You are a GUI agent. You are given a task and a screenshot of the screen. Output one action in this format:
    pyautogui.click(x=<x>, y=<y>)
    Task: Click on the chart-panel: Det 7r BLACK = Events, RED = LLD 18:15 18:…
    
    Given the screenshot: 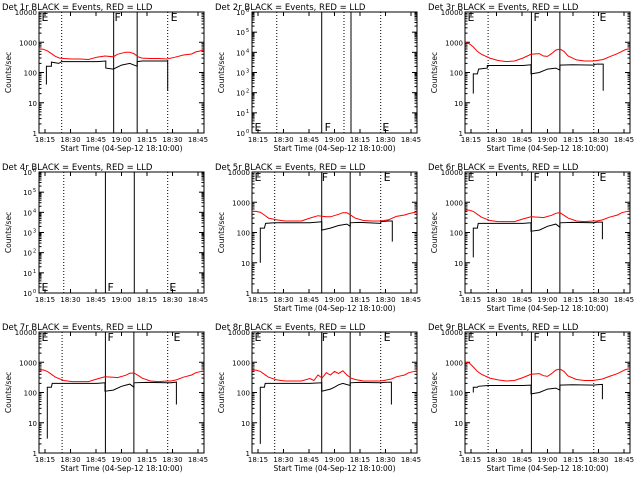 What is the action you would take?
    pyautogui.click(x=105, y=398)
    